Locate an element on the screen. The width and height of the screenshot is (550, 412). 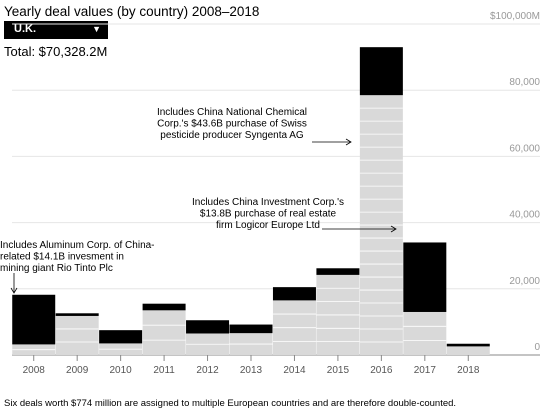
annotation-text: pesticide producer Syngenta AG is located at coordinates (232, 135).